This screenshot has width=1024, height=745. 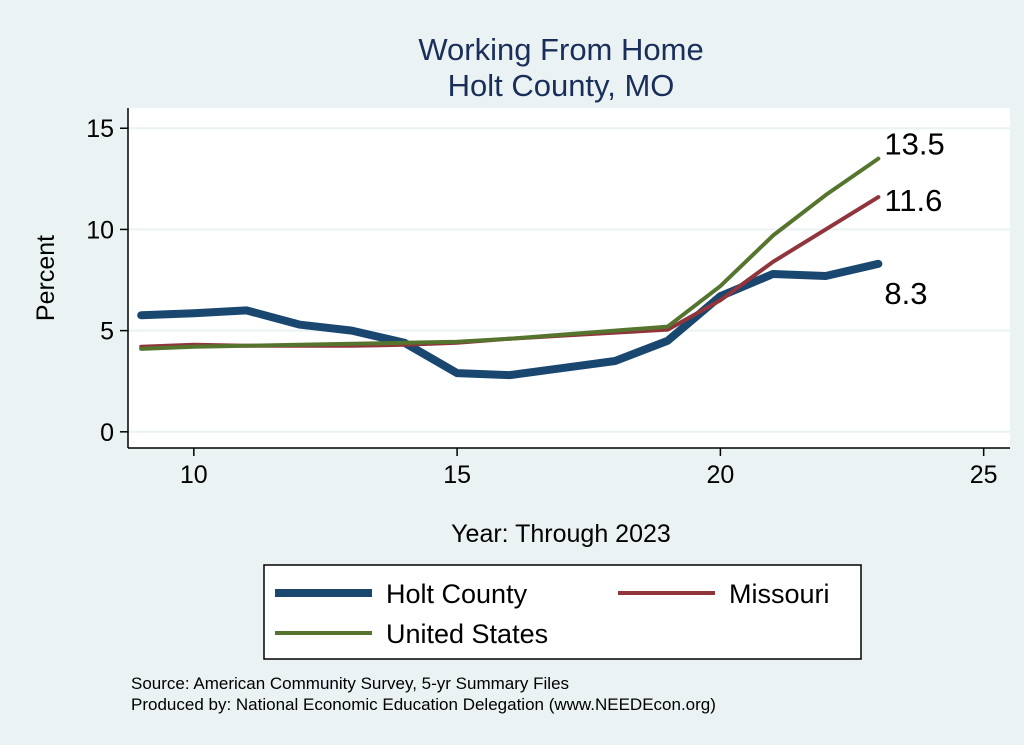 What do you see at coordinates (100, 129) in the screenshot?
I see `y-tick-label: 15` at bounding box center [100, 129].